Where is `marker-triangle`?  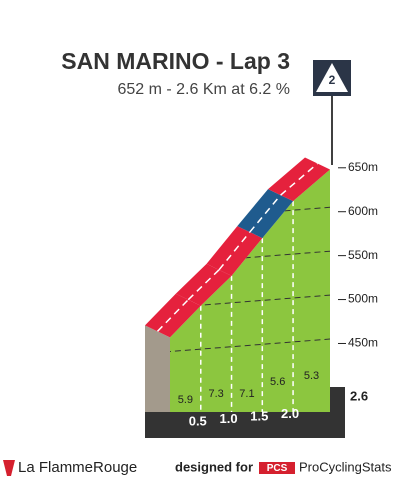 marker-triangle is located at coordinates (332, 77).